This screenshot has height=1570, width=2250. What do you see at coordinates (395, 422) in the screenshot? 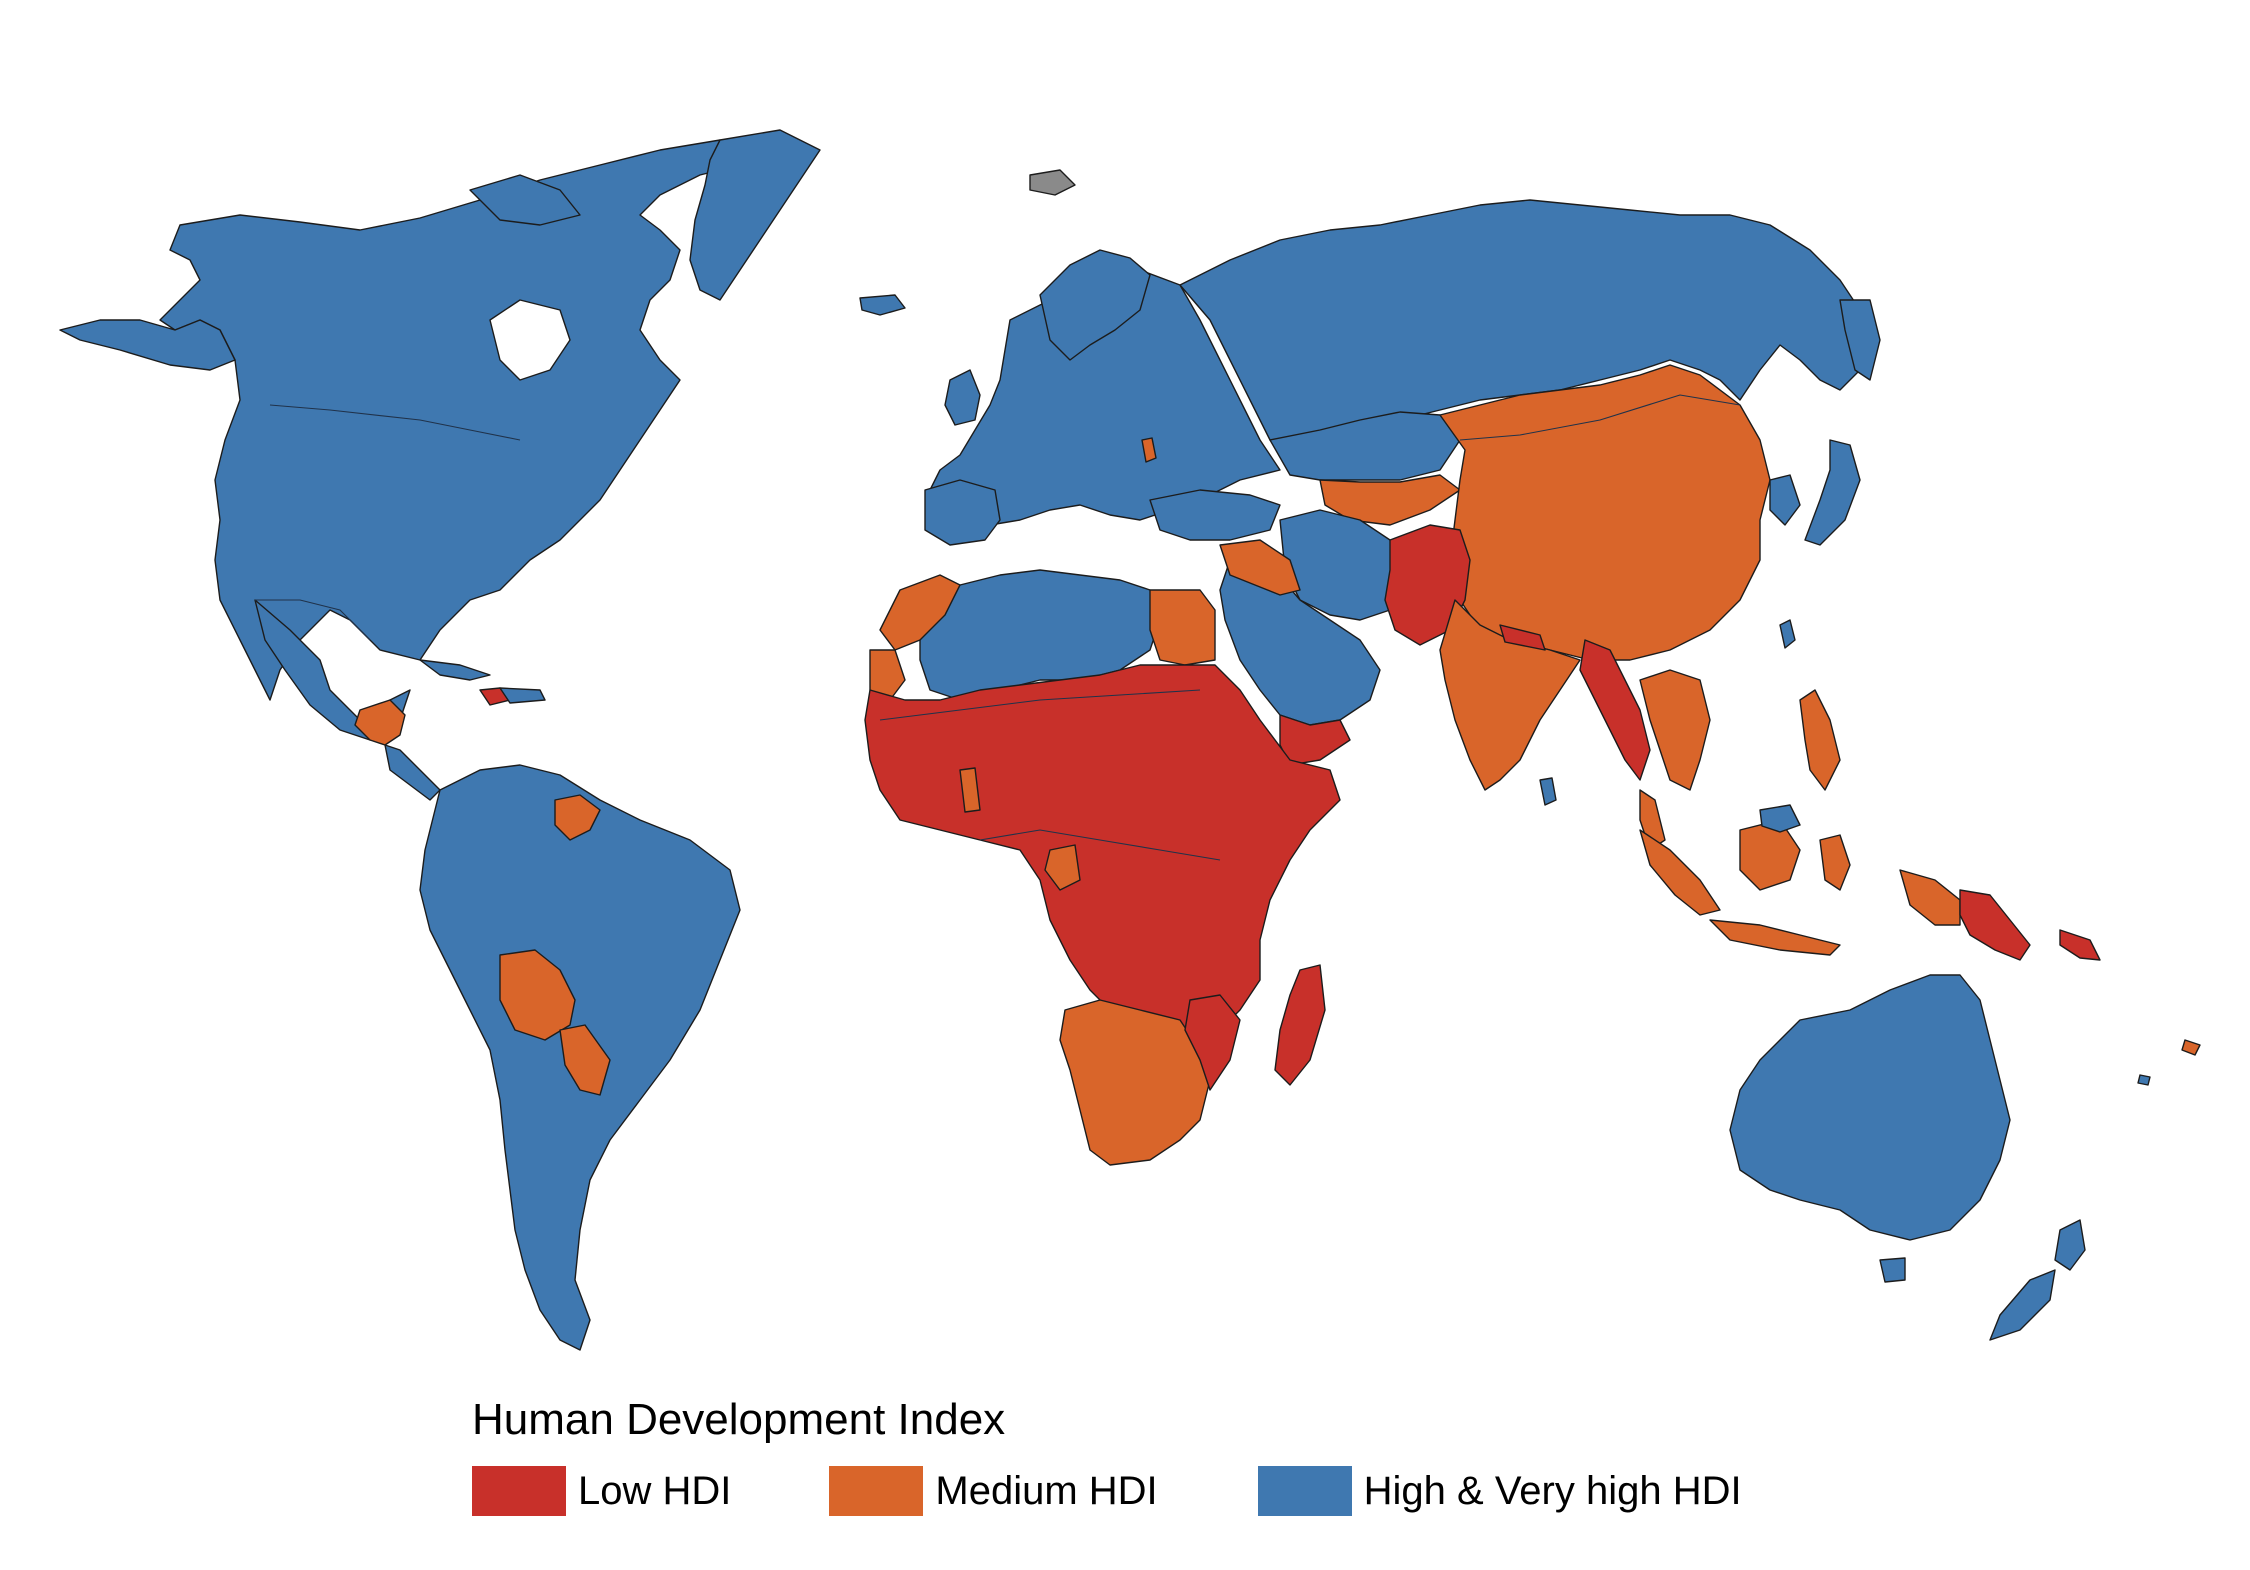
I see `border-us-canada` at bounding box center [395, 422].